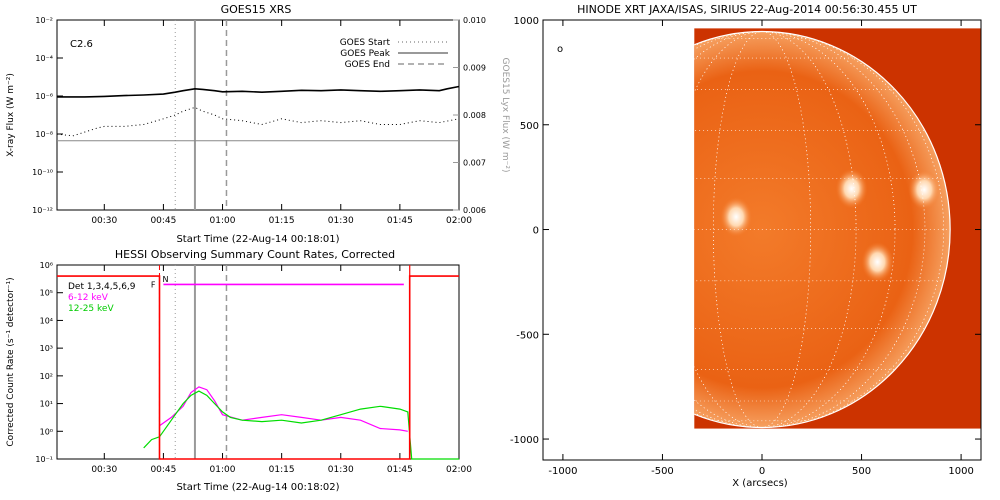 The image size is (1000, 500). What do you see at coordinates (367, 65) in the screenshot?
I see `goes-legend-label: GOES End` at bounding box center [367, 65].